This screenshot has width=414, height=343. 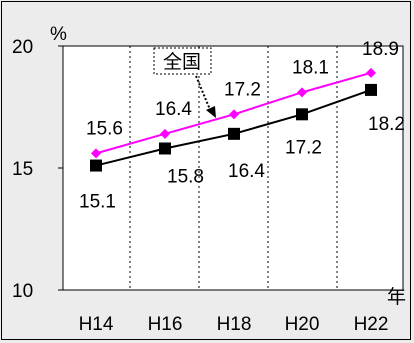 What do you see at coordinates (58, 34) in the screenshot?
I see `y-axis-unit: %` at bounding box center [58, 34].